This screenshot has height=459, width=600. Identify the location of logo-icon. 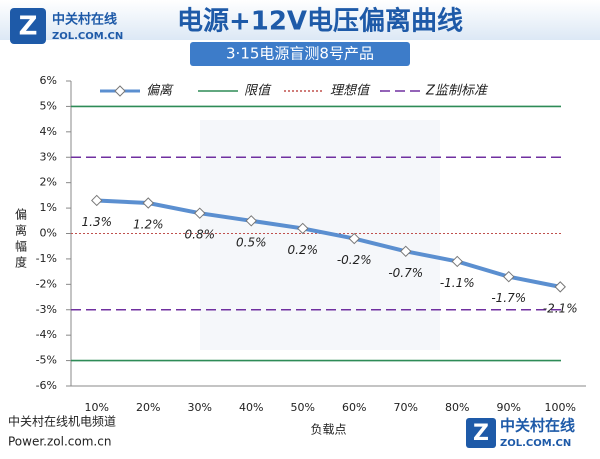
(28, 26).